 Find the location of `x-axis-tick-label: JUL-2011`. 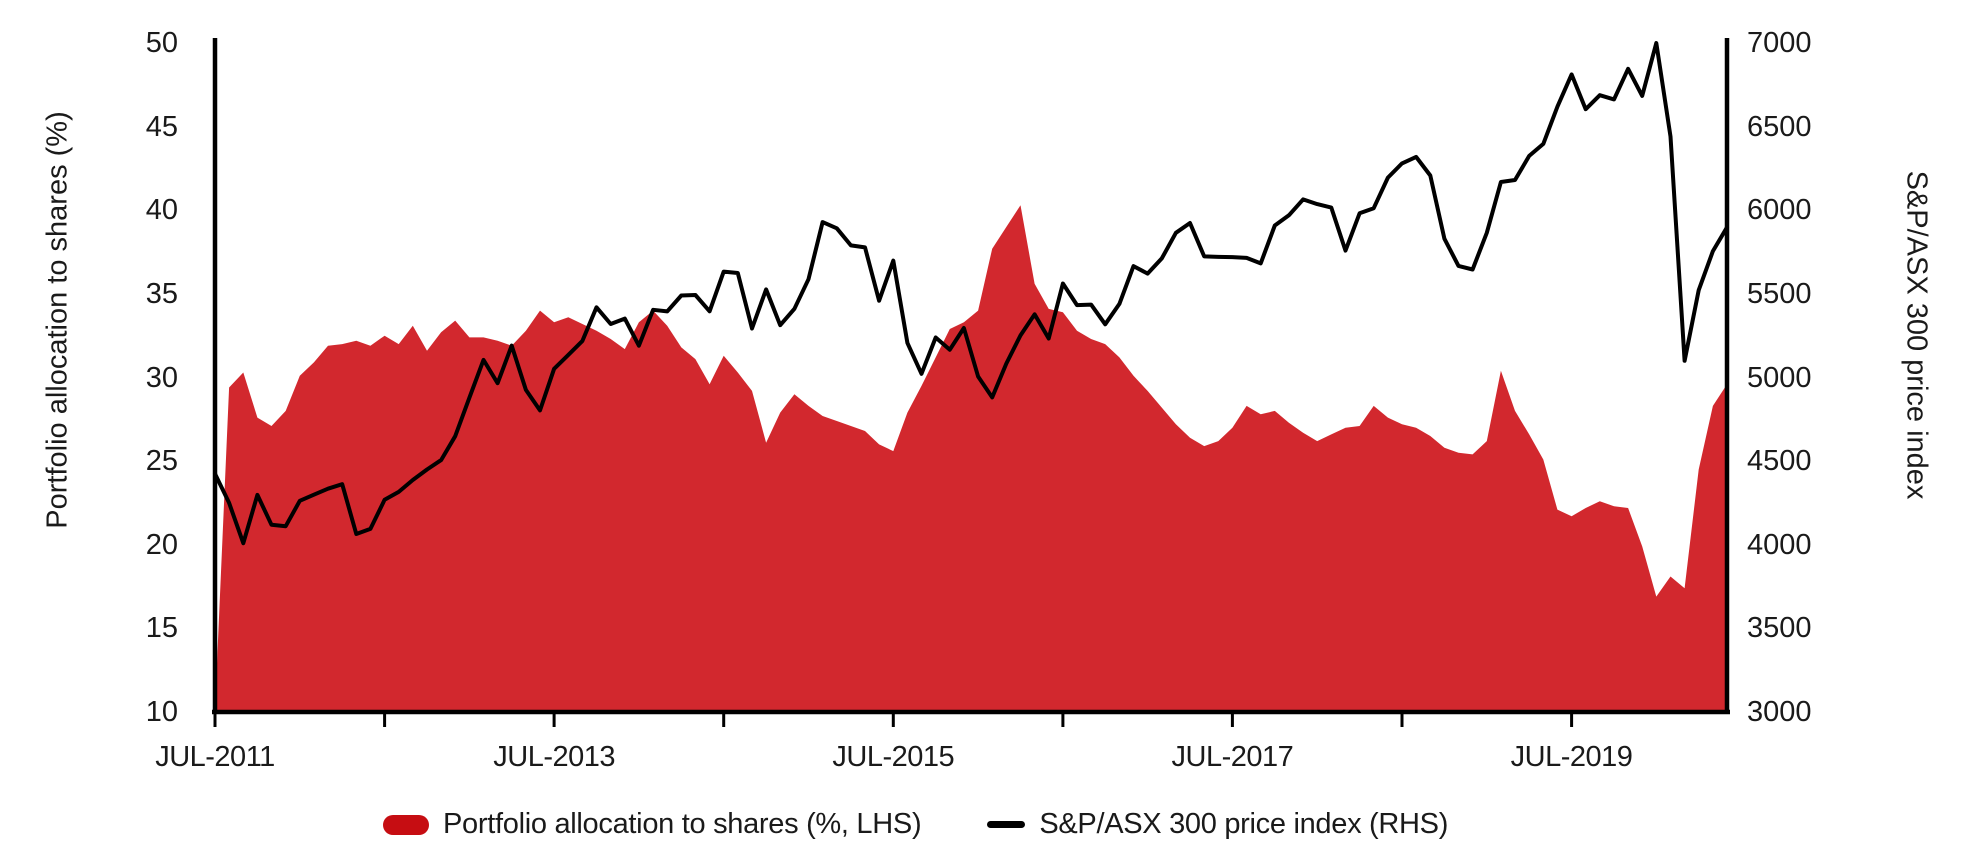

x-axis-tick-label: JUL-2011 is located at coordinates (215, 757).